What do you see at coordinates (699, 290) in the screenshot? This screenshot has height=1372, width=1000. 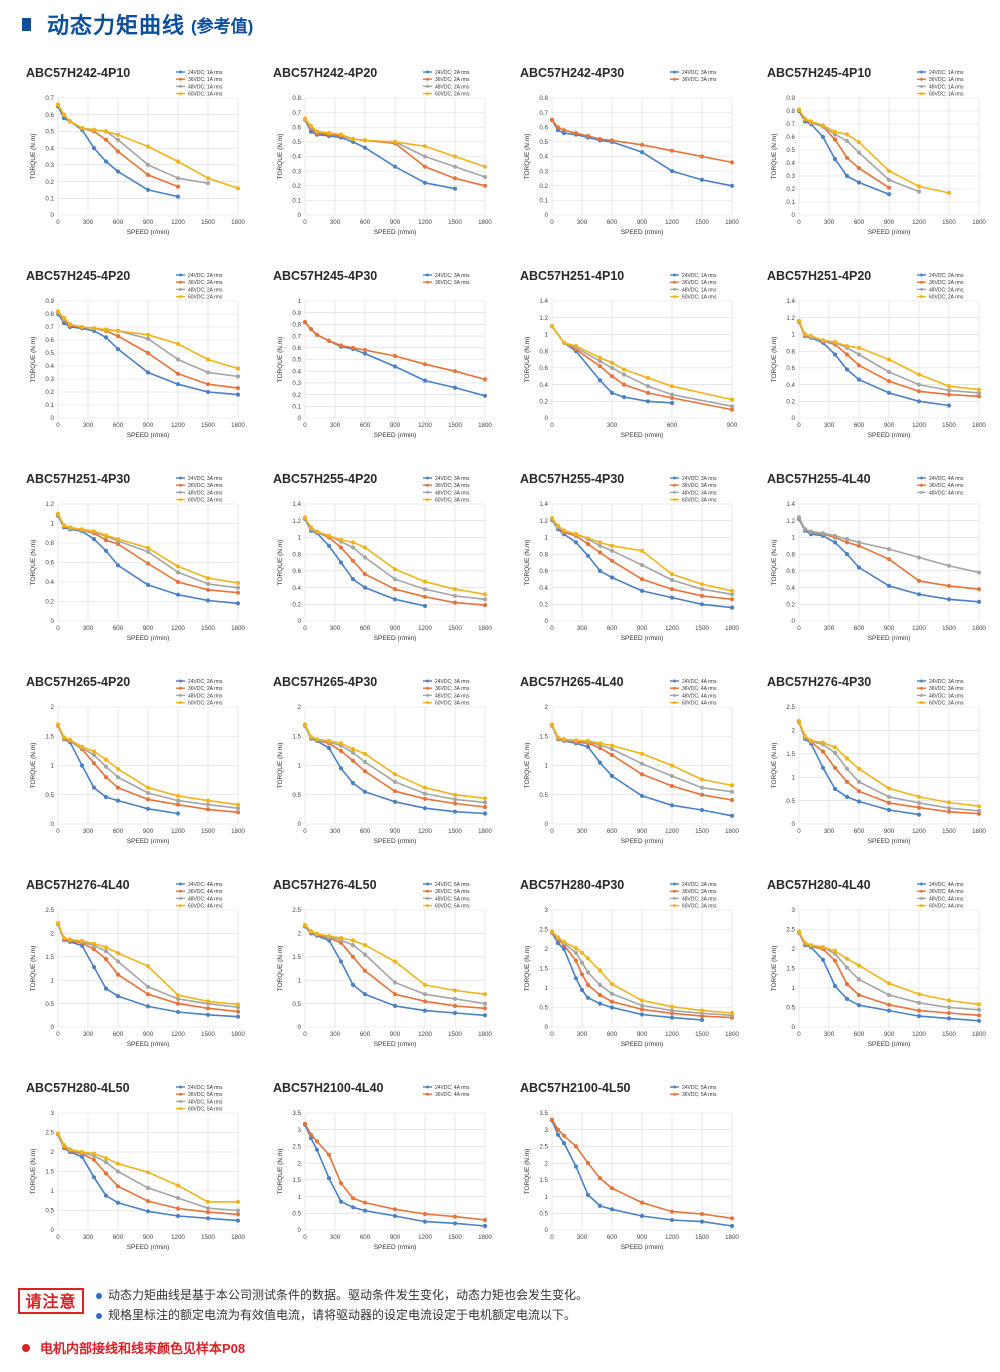 I see `legend-label: 48VDC; 1A rms` at bounding box center [699, 290].